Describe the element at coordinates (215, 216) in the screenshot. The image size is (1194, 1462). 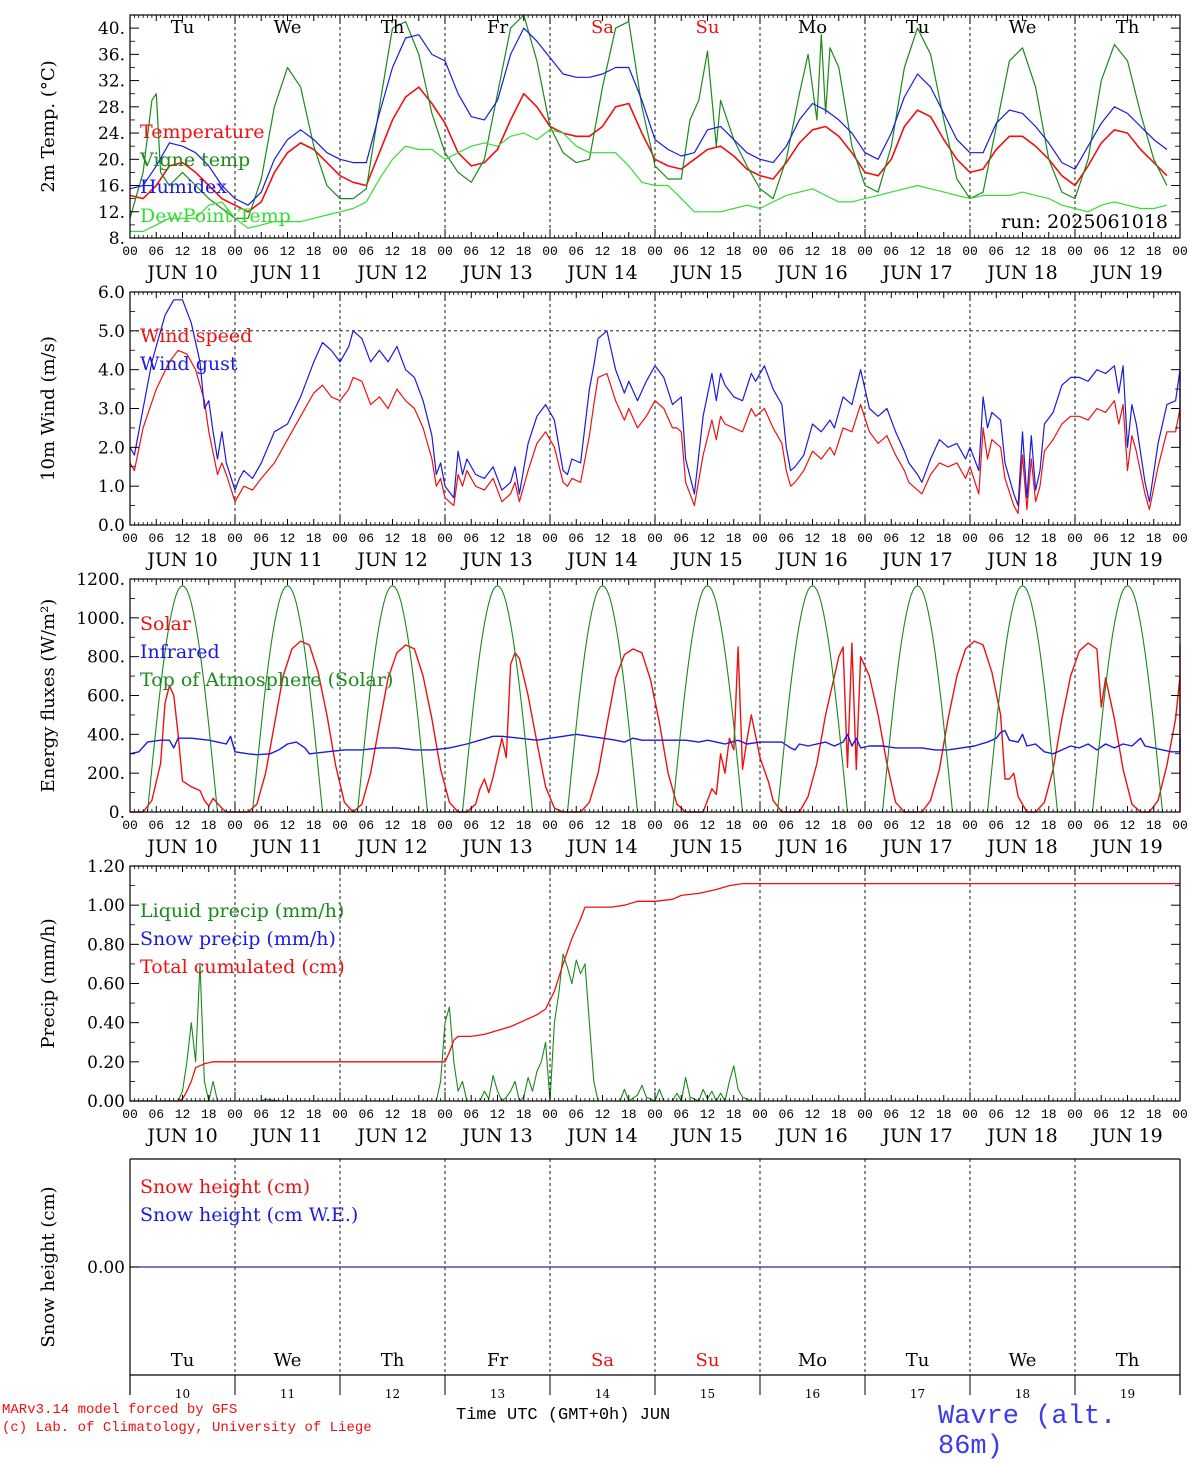
I see `legend-temp-3: DewPoint Temp` at that location.